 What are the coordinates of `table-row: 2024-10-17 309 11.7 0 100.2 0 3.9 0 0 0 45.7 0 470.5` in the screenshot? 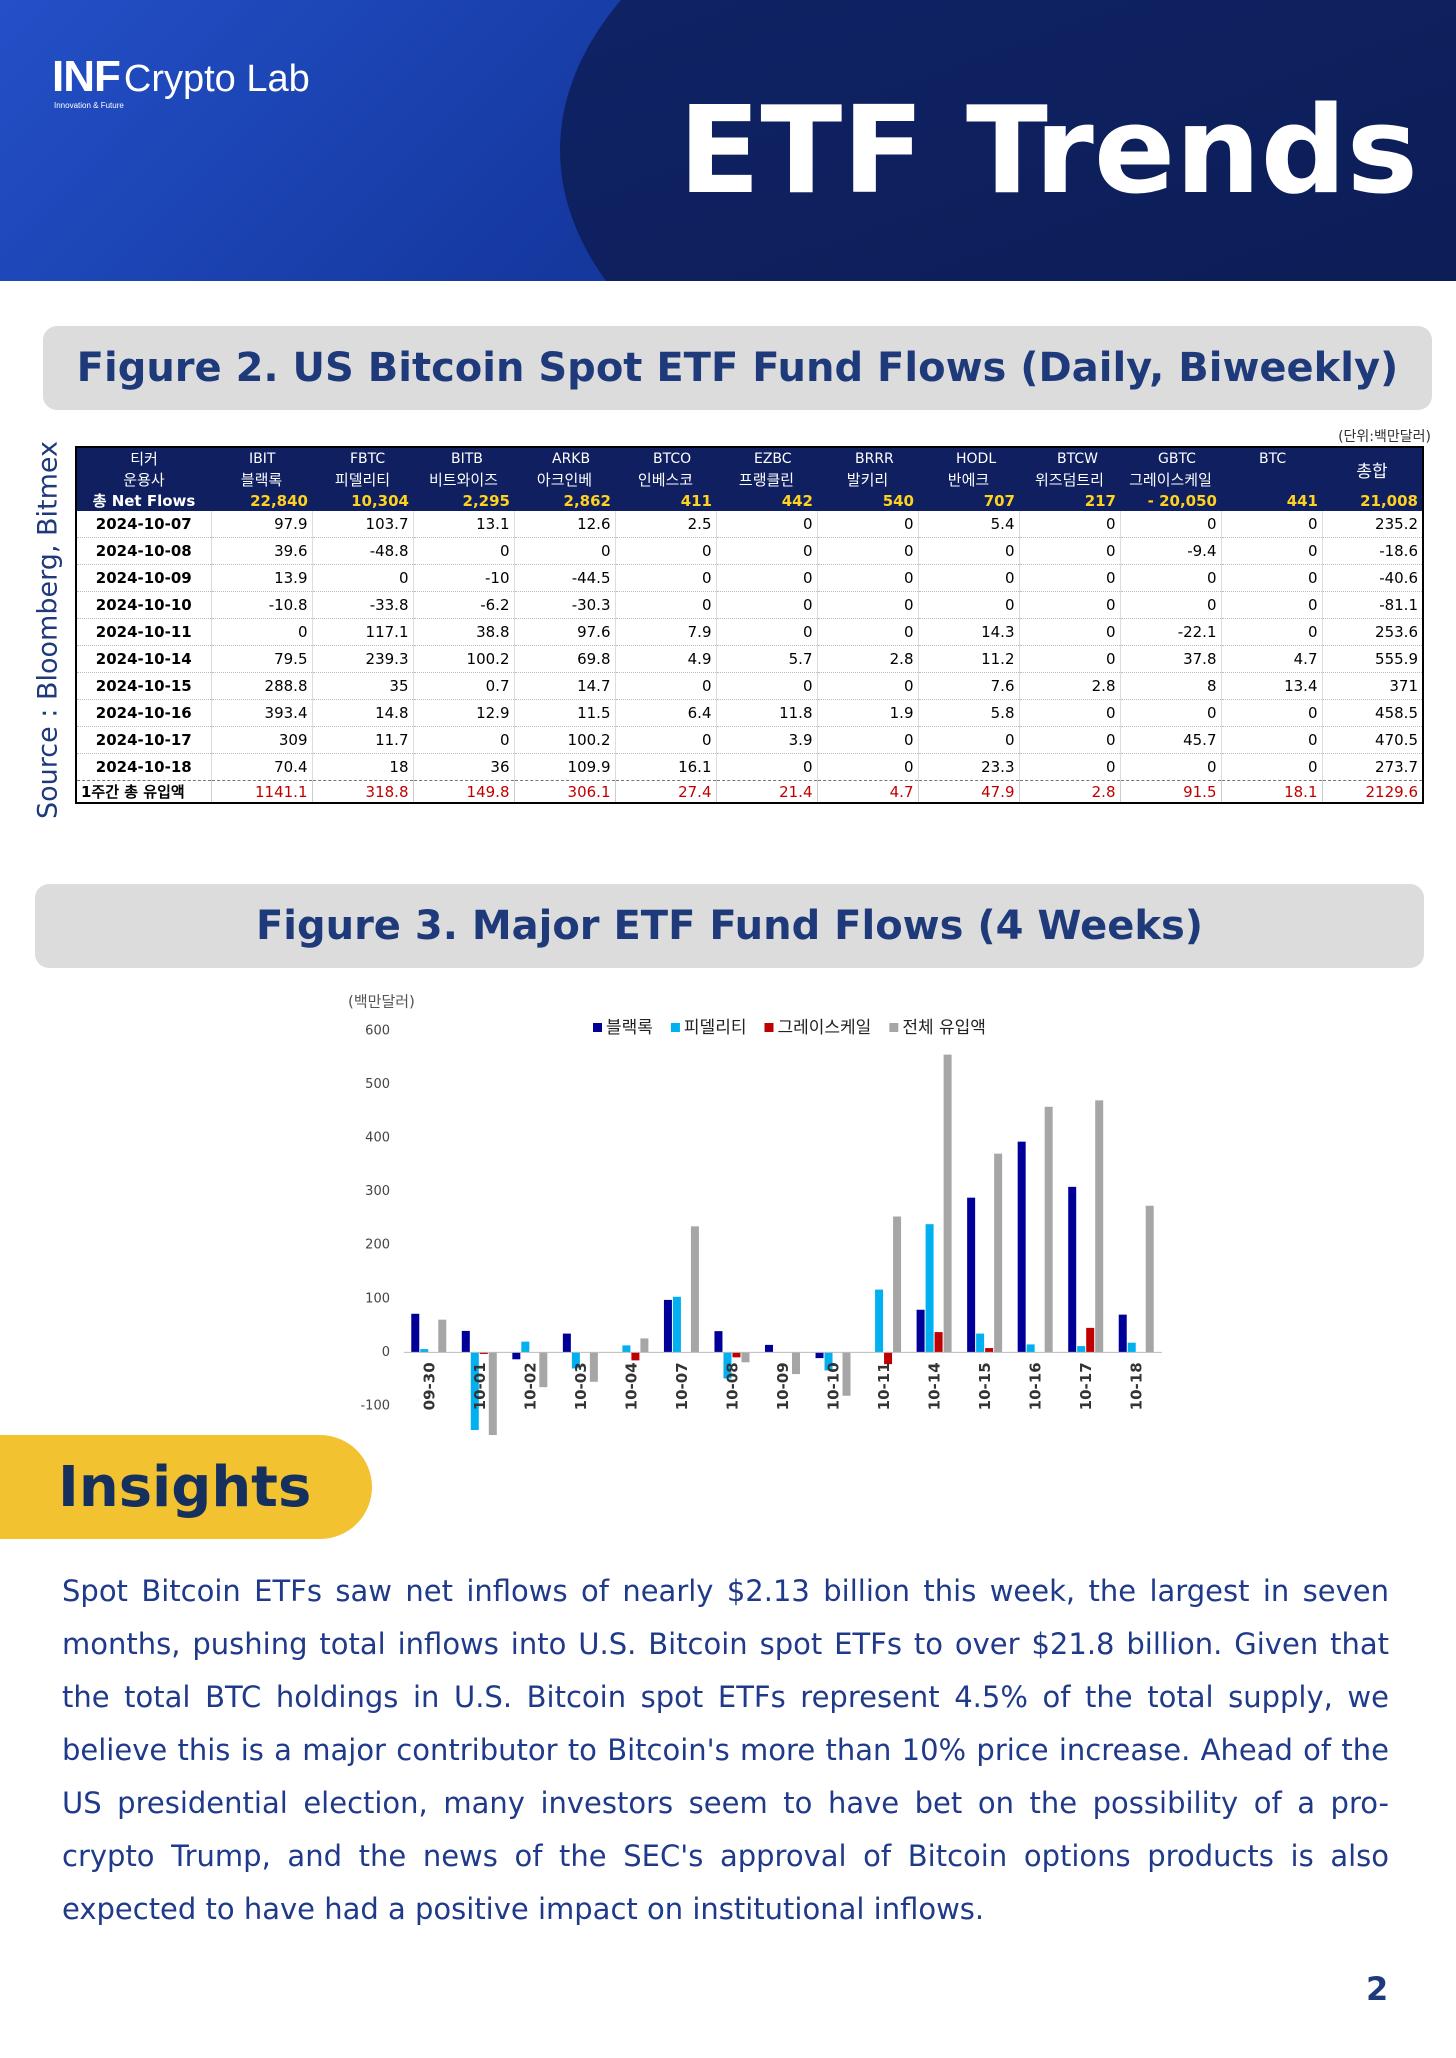 It's located at (750, 740).